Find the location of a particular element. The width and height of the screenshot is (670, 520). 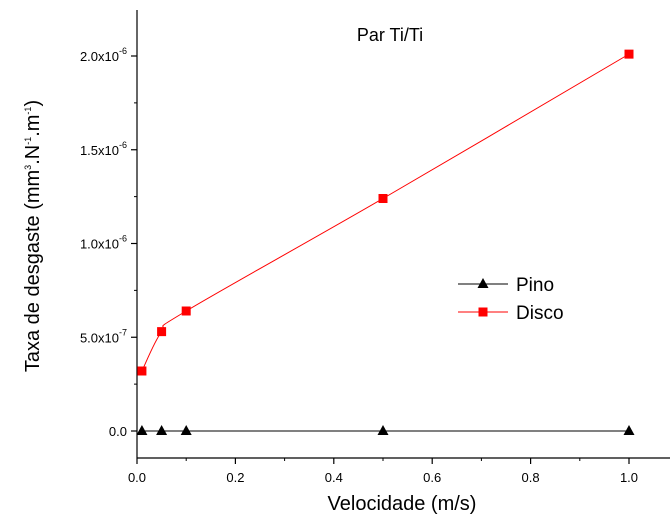

x-tick-label: 0.0 is located at coordinates (137, 477).